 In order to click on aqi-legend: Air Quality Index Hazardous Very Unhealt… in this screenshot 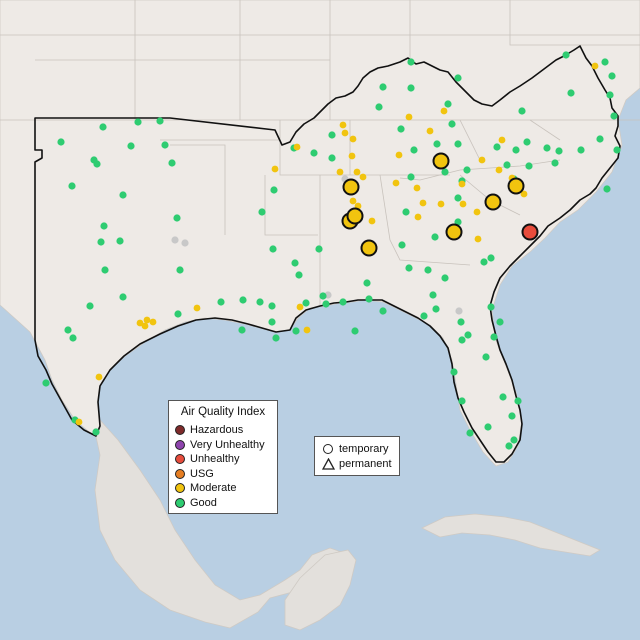, I will do `click(223, 457)`.